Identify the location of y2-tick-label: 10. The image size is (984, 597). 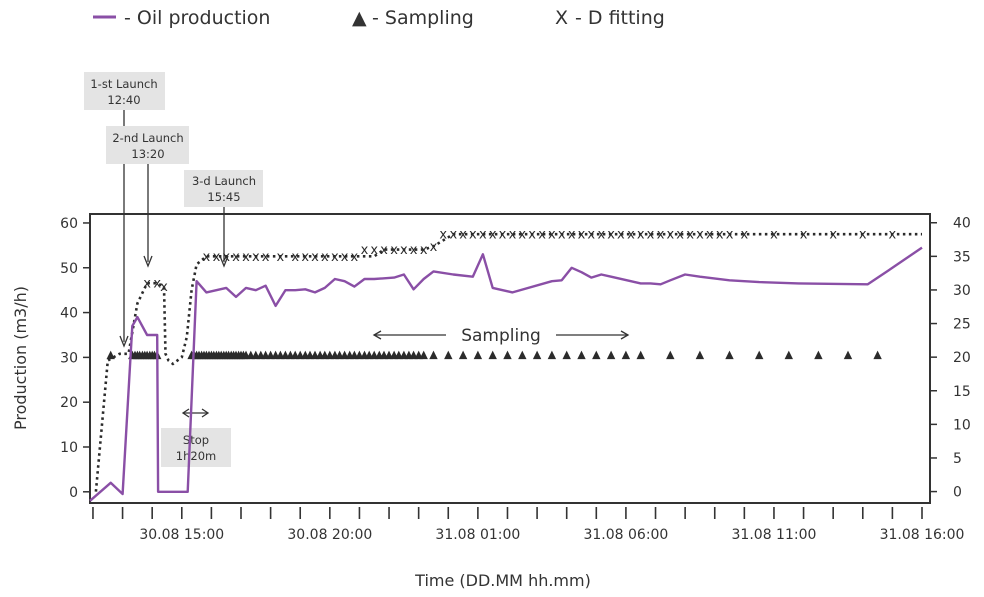
(962, 425).